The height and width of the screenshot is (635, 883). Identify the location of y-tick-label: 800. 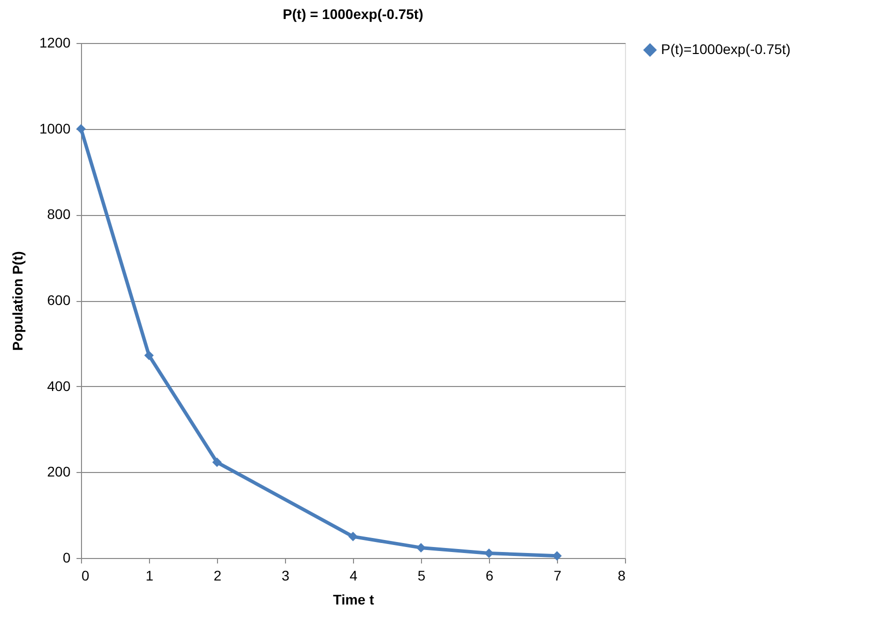
(59, 214).